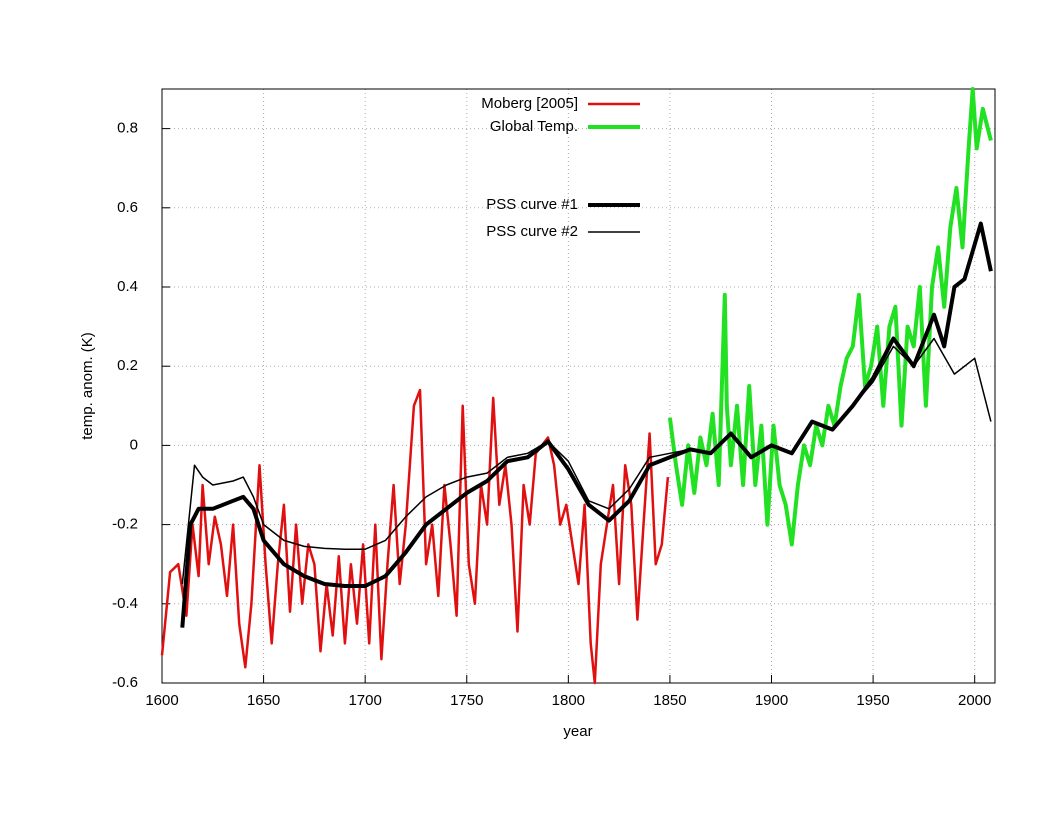 The width and height of the screenshot is (1056, 816). I want to click on legend-label: Global Temp., so click(534, 126).